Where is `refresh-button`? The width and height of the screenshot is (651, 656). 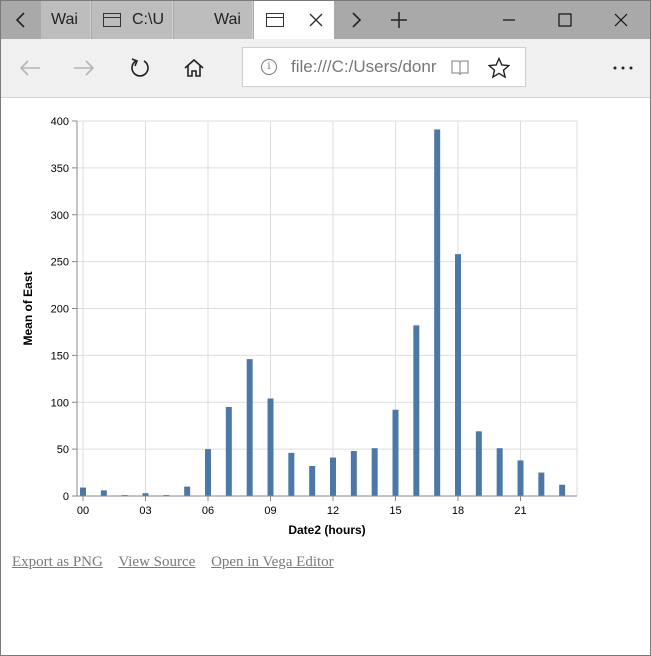 refresh-button is located at coordinates (140, 68).